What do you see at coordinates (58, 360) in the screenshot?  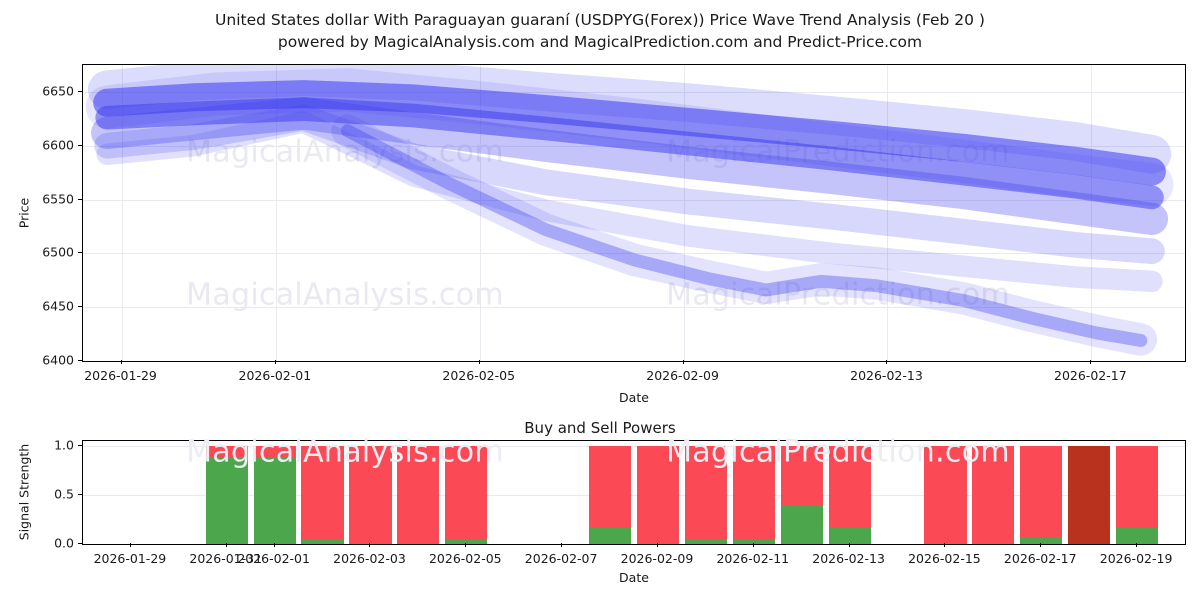 I see `price-ytick-label: 6400` at bounding box center [58, 360].